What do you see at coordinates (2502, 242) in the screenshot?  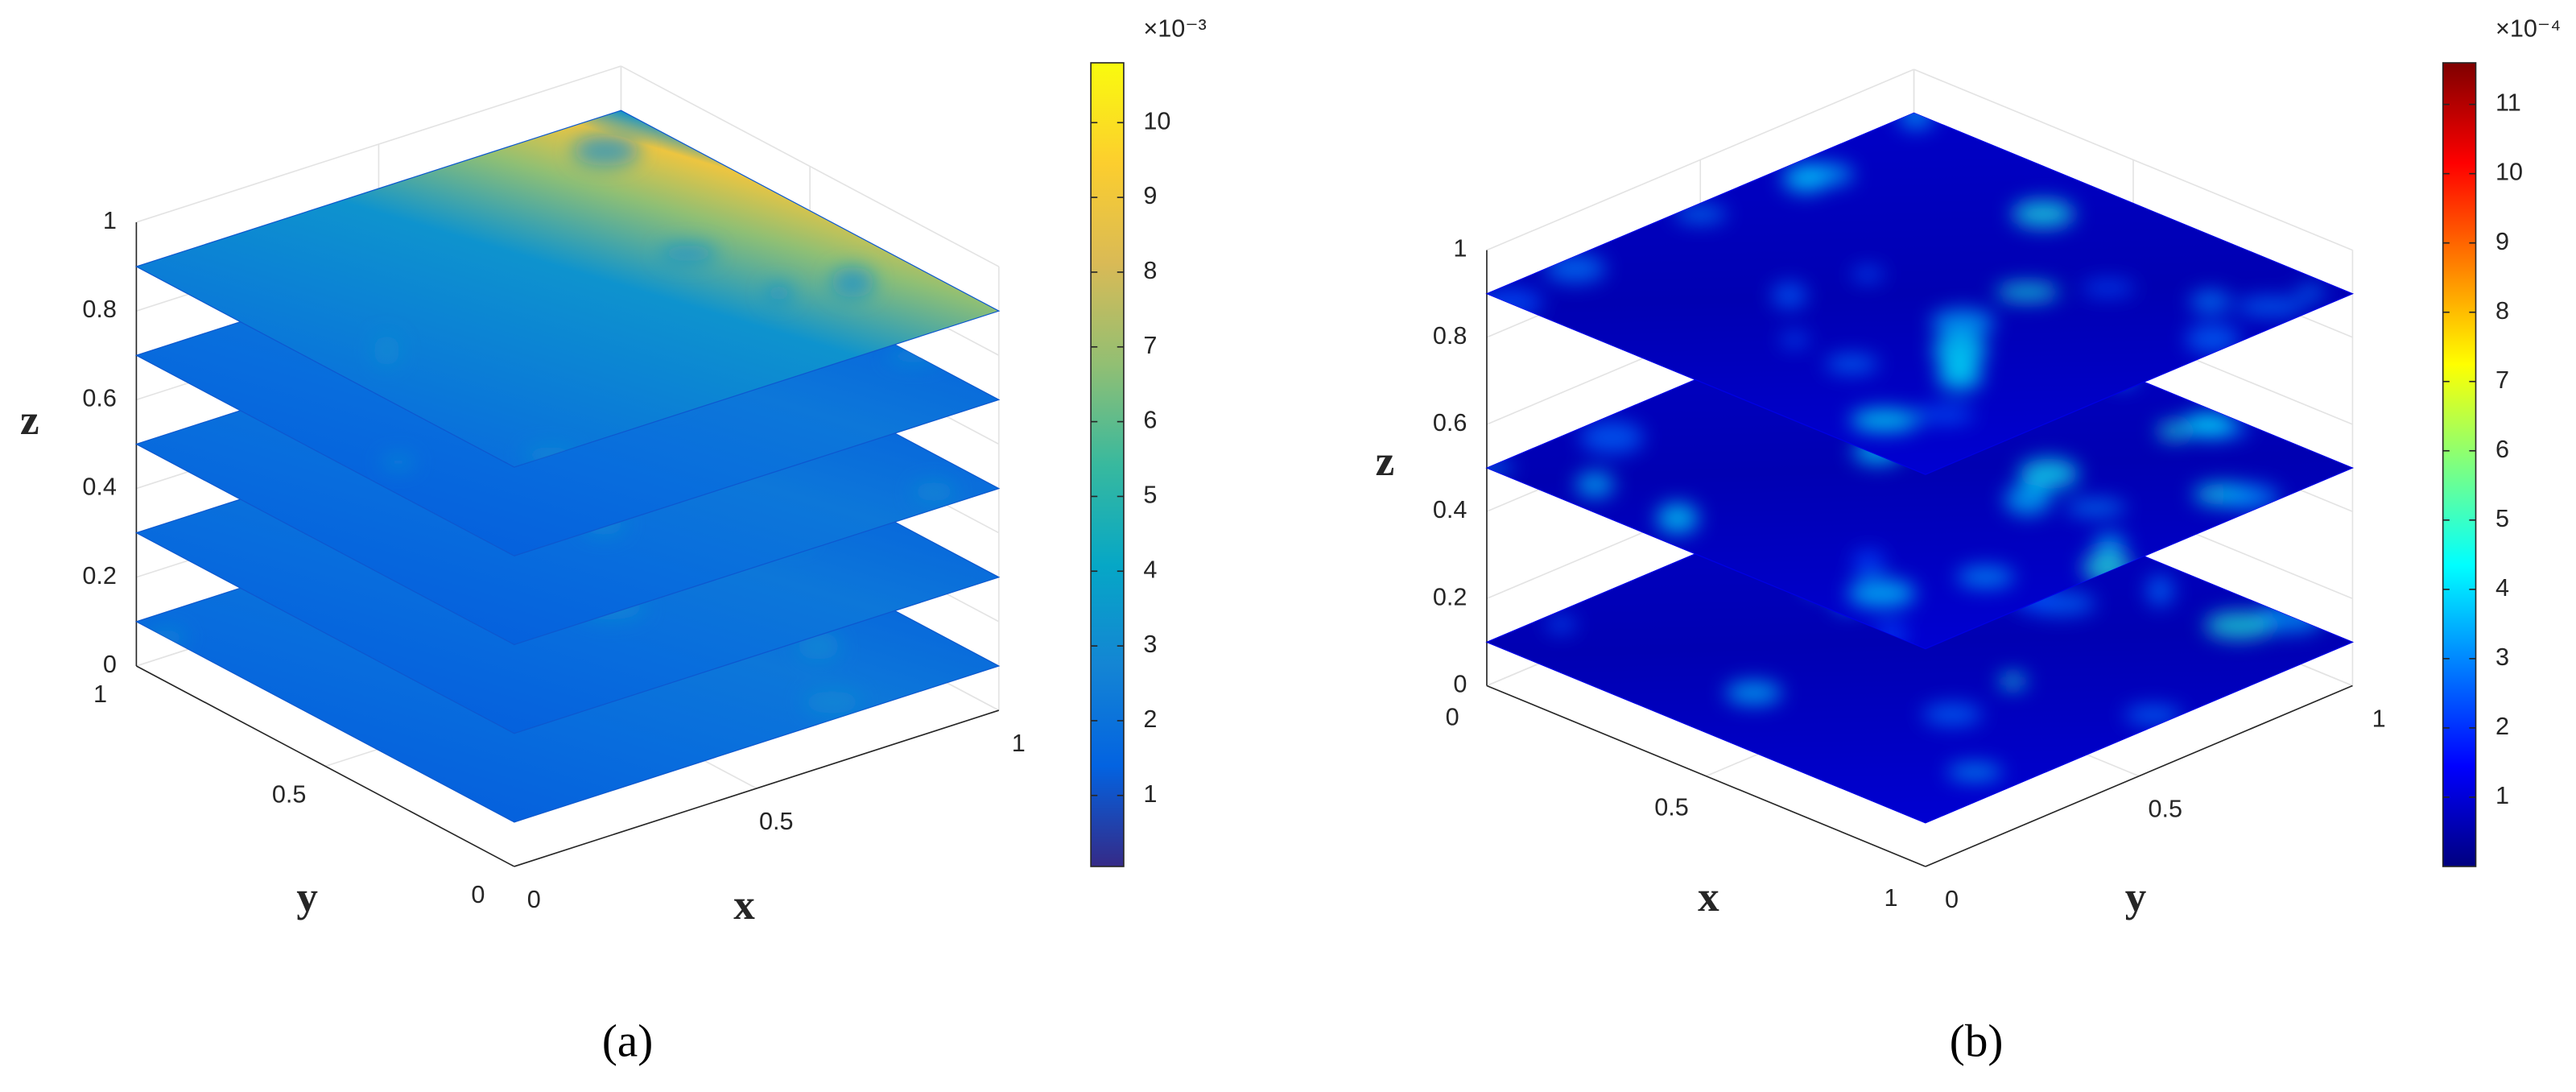 I see `colorbar-tick-label: 9` at bounding box center [2502, 242].